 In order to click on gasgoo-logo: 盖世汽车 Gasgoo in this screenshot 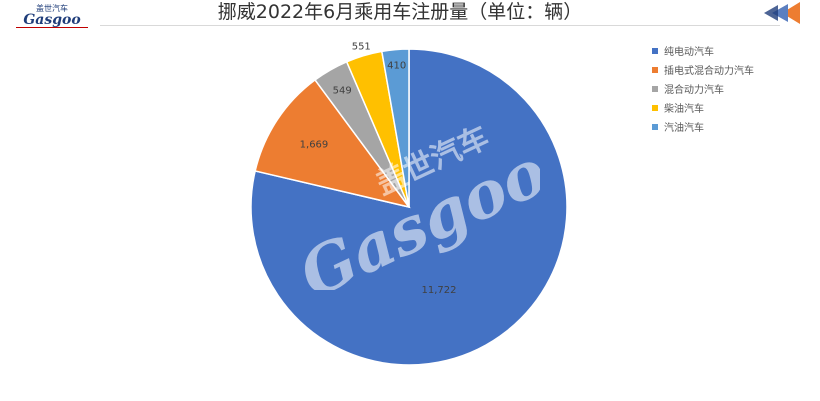, I will do `click(52, 15)`.